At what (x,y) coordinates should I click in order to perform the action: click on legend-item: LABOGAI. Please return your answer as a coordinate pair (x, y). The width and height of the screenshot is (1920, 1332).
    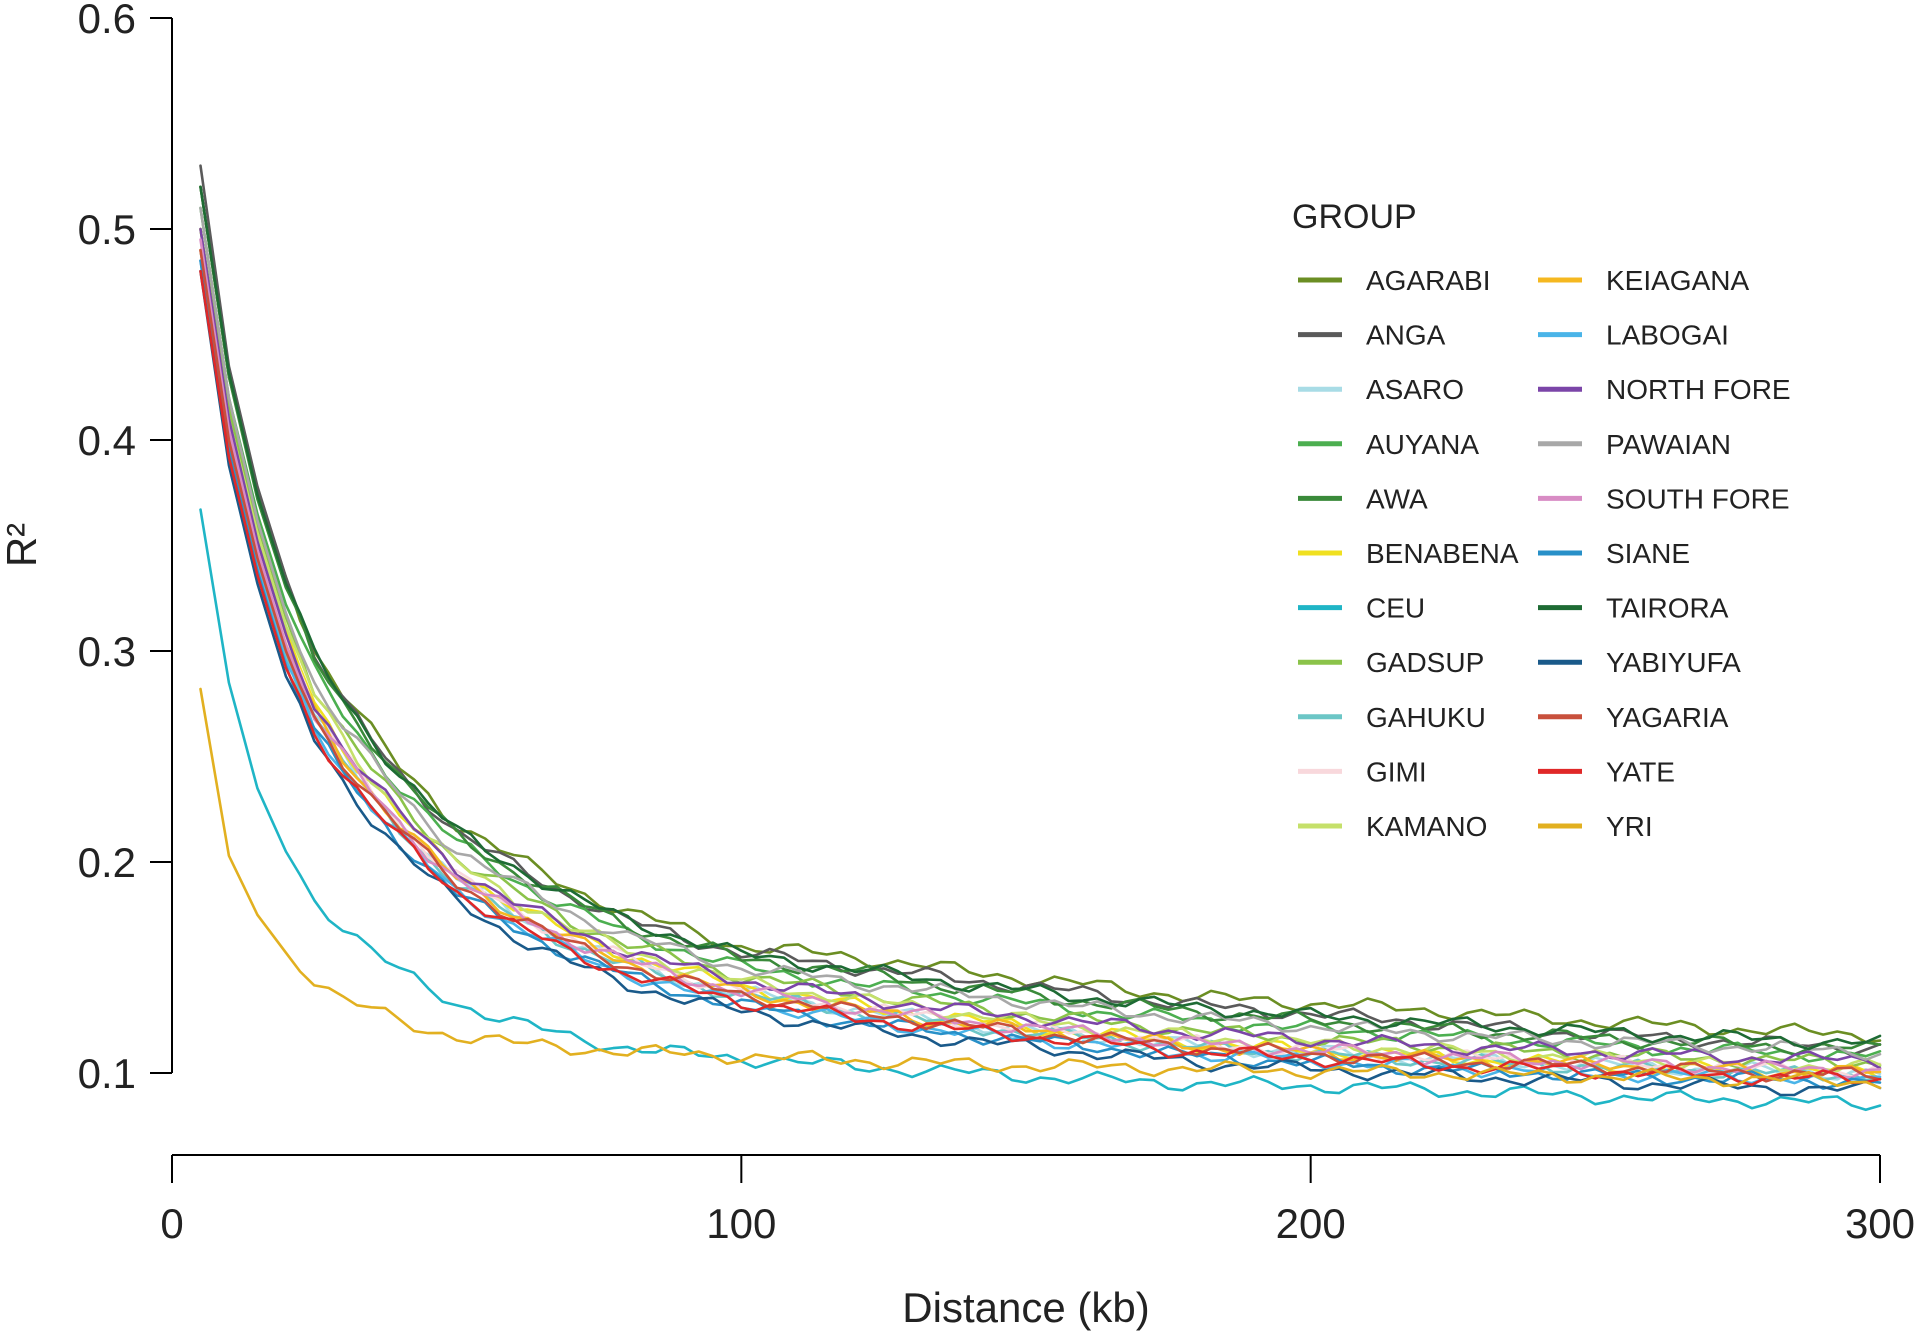
    Looking at the image, I should click on (1633, 335).